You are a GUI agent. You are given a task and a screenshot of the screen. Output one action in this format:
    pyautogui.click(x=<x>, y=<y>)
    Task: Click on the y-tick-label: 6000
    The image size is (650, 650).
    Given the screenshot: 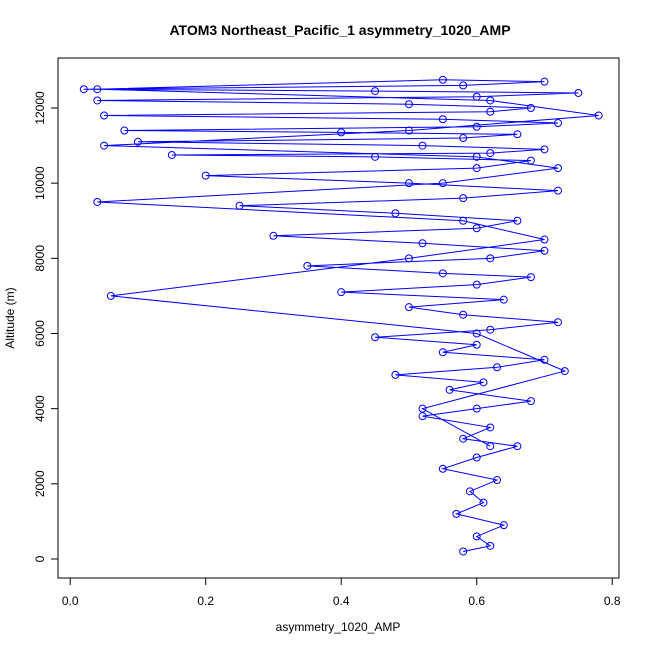 What is the action you would take?
    pyautogui.click(x=40, y=333)
    